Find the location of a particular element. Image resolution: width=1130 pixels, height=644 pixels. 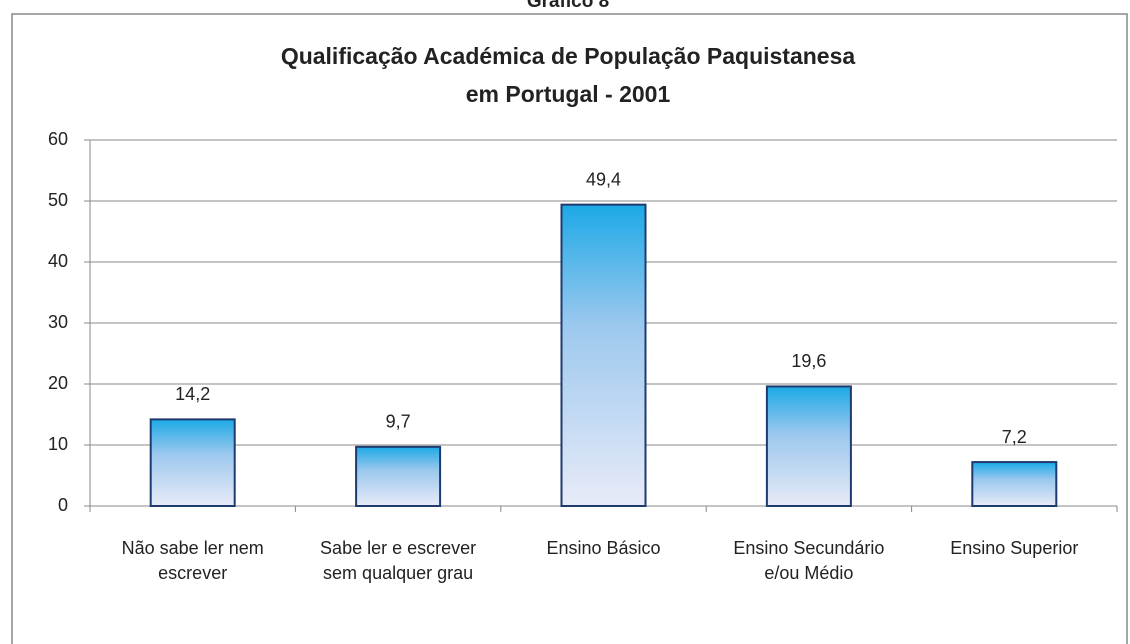

data-label: 19,6 is located at coordinates (808, 361).